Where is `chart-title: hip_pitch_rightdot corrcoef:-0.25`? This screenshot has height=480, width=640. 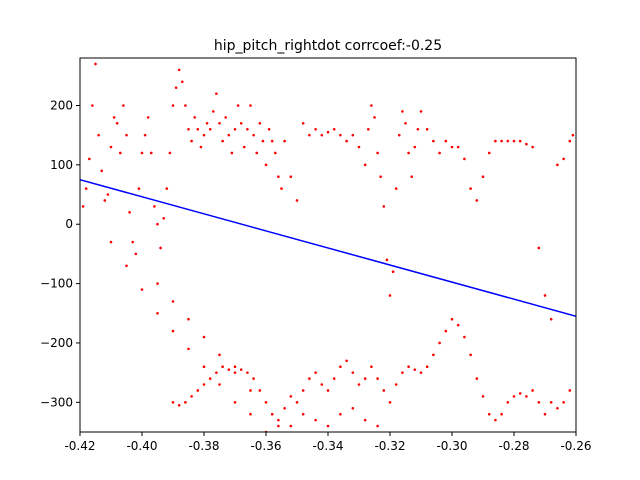
chart-title: hip_pitch_rightdot corrcoef:-0.25 is located at coordinates (328, 46).